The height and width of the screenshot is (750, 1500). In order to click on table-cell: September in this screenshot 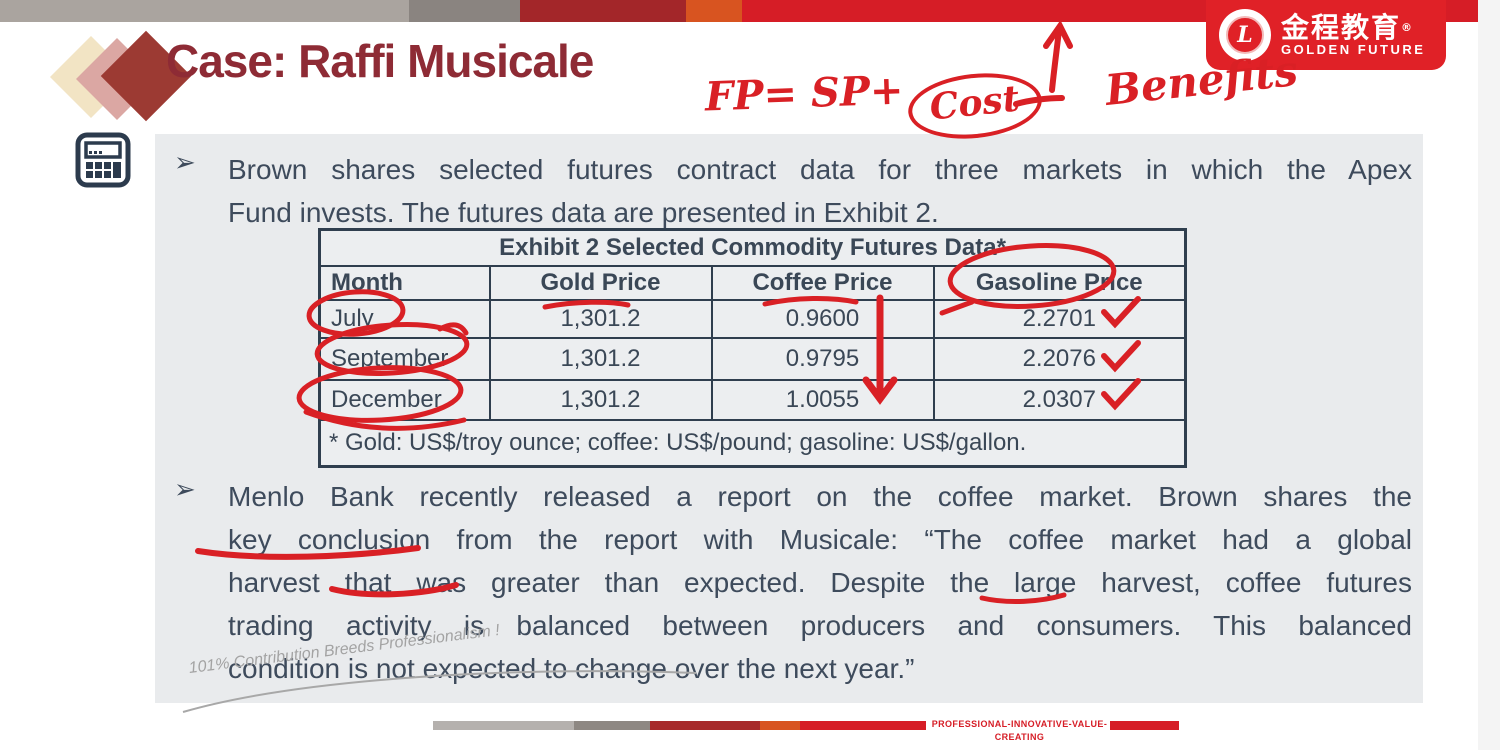, I will do `click(404, 359)`.